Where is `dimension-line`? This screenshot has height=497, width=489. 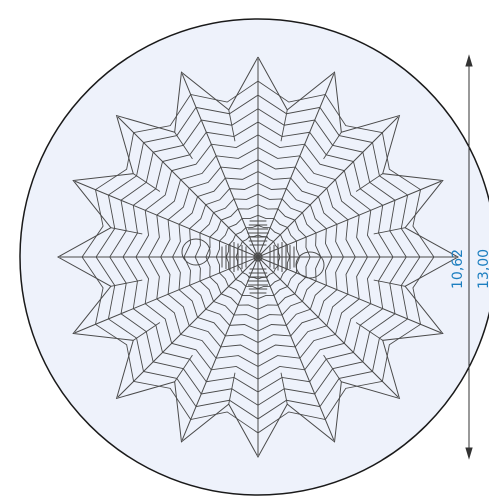
dimension-line is located at coordinates (469, 257).